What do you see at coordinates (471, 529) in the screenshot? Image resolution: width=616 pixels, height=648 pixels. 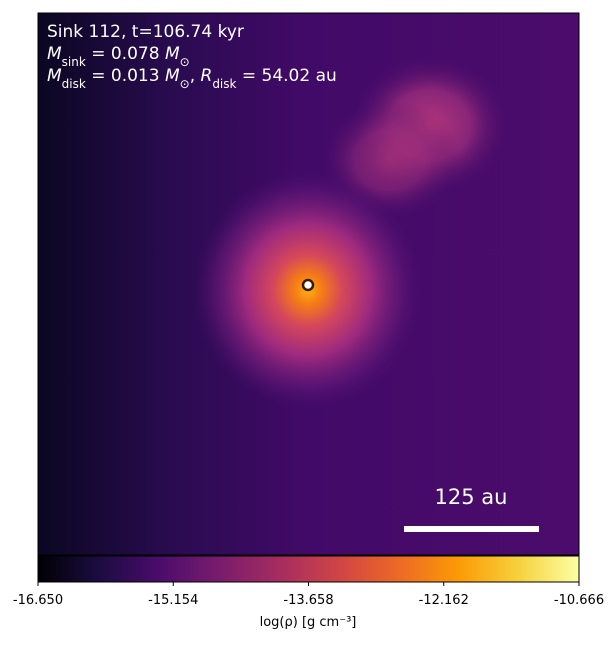 I see `scale-bar` at bounding box center [471, 529].